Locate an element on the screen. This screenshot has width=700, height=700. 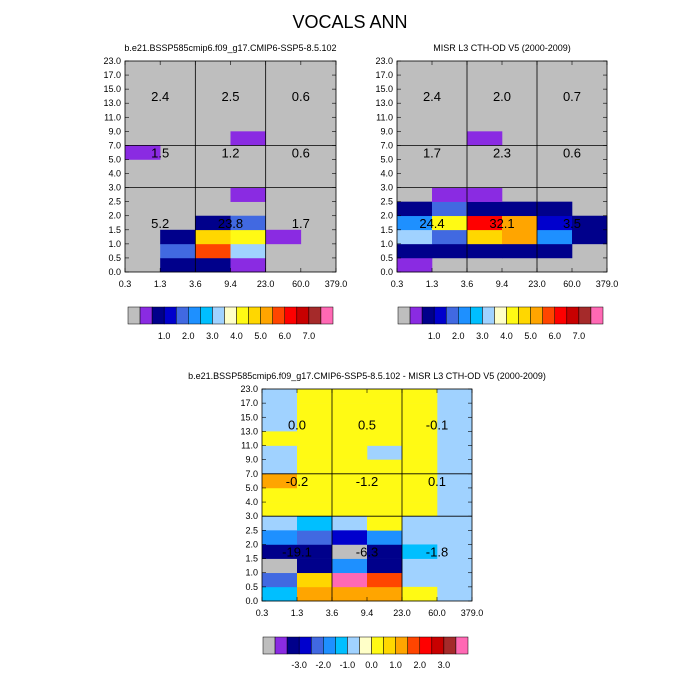
group-total-label: 24.4 is located at coordinates (431, 223).